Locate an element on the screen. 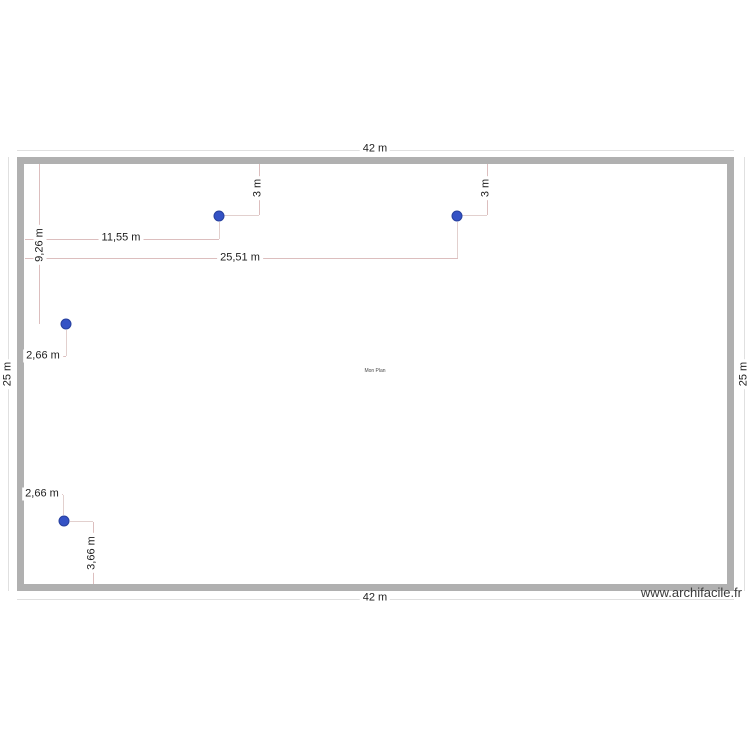 The height and width of the screenshot is (750, 750). dim-3m-left-label: 3 m is located at coordinates (258, 188).